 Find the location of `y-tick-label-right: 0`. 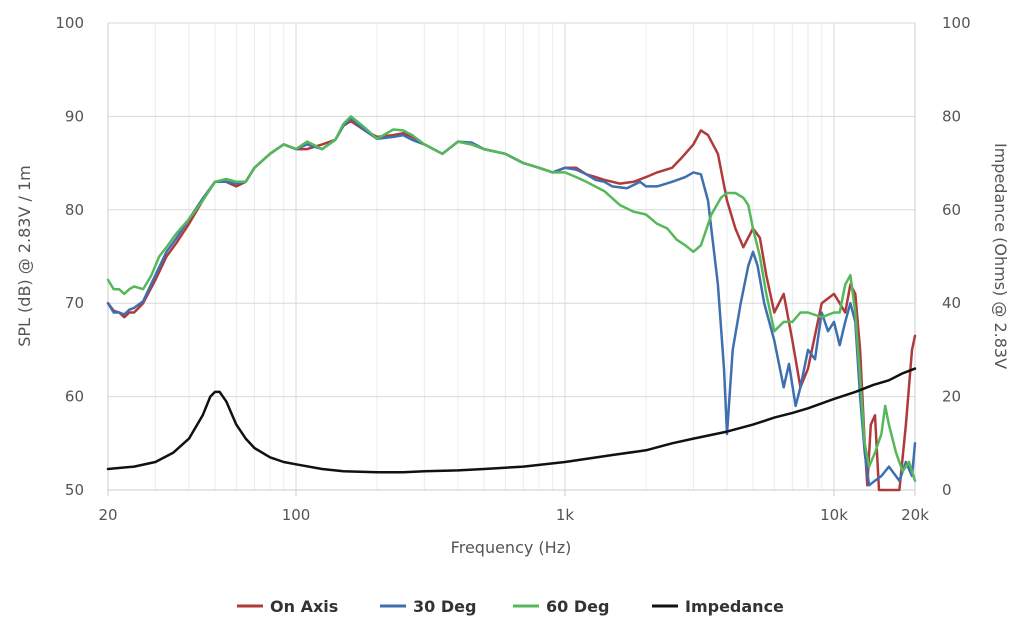

y-tick-label-right: 0 is located at coordinates (947, 490).